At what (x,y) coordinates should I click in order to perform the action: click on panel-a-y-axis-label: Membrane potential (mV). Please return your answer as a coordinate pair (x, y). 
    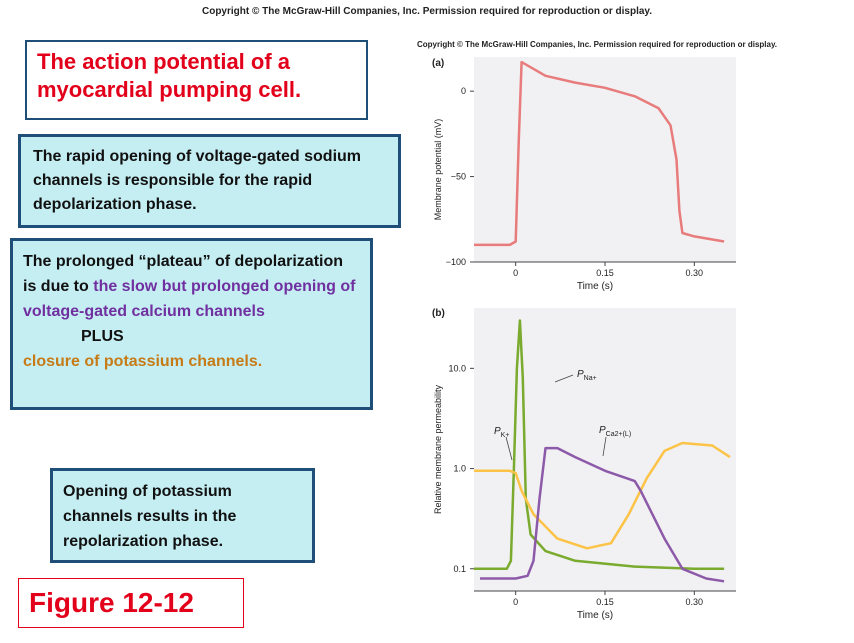
    Looking at the image, I should click on (438, 170).